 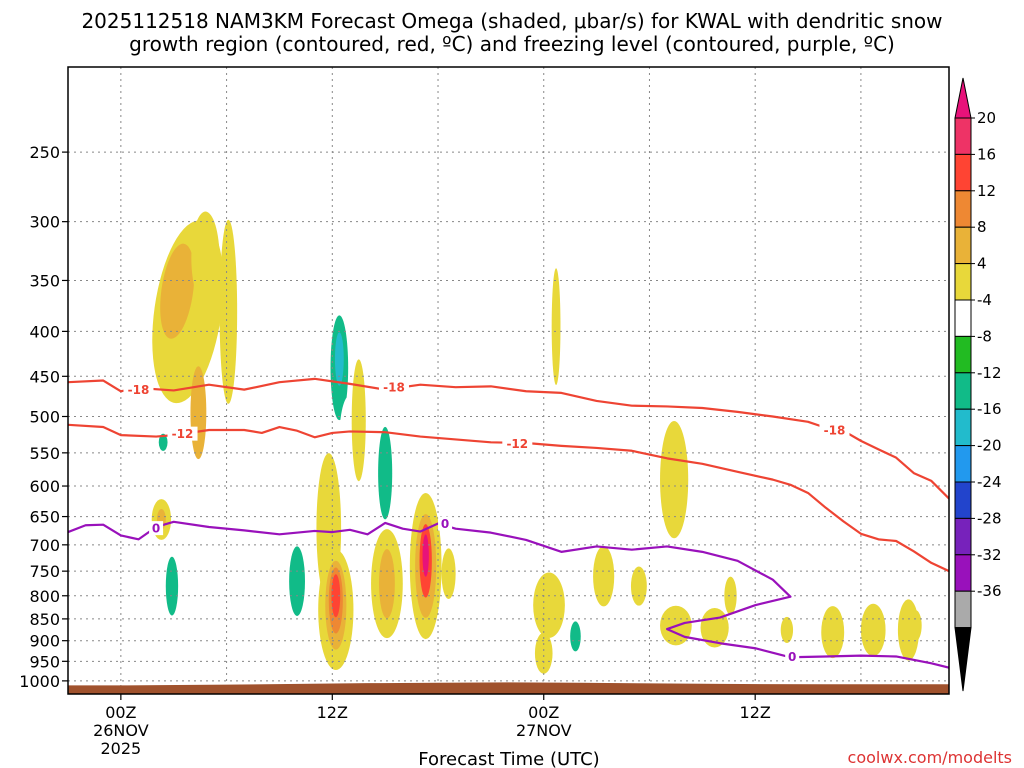 What do you see at coordinates (44, 619) in the screenshot?
I see `y-tick-label-850: 850` at bounding box center [44, 619].